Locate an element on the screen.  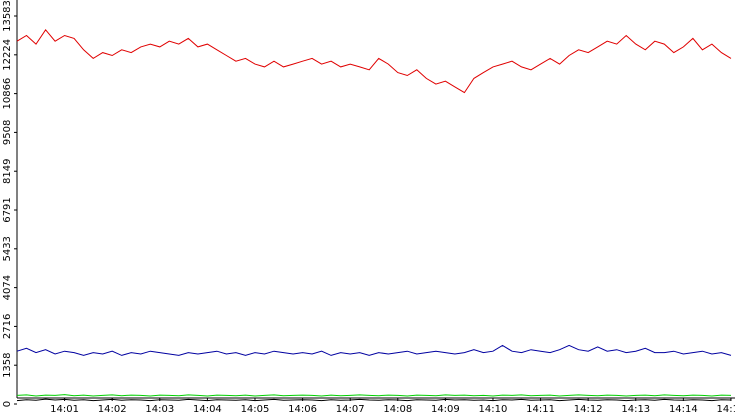
x-tick-label: 14:07 is located at coordinates (350, 409).